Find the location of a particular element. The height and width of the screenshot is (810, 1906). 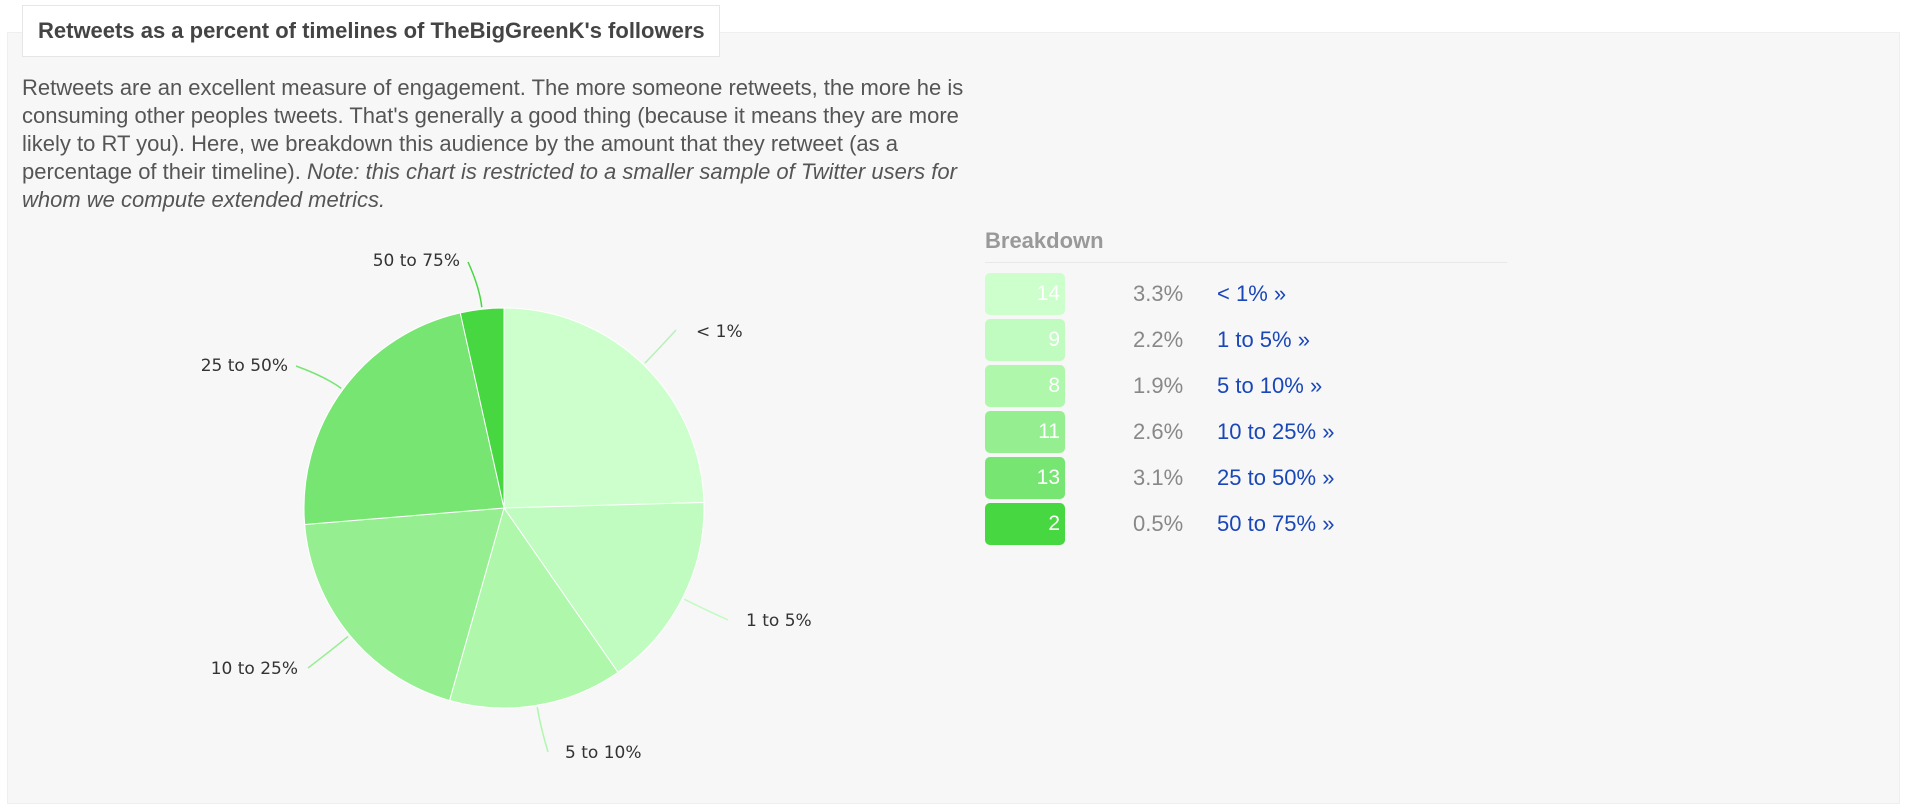

percent-value: 1.9% is located at coordinates (1158, 385).